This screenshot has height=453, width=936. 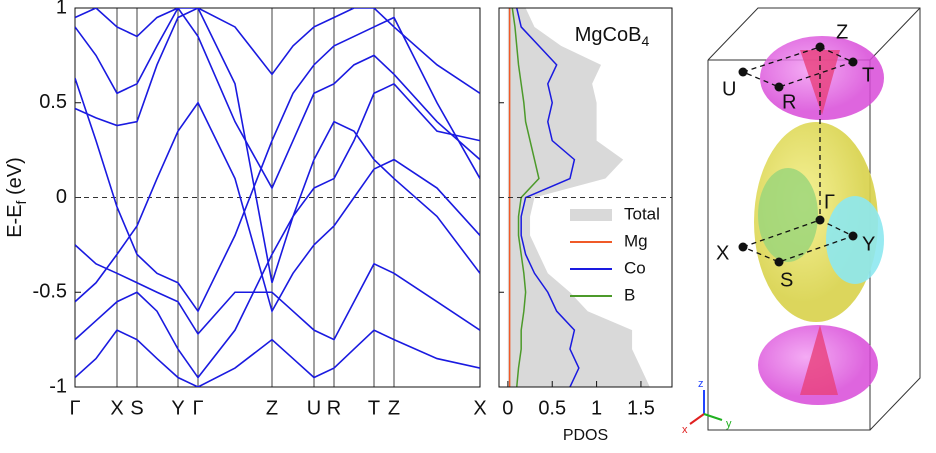 What do you see at coordinates (136, 408) in the screenshot?
I see `x-tick-label: S` at bounding box center [136, 408].